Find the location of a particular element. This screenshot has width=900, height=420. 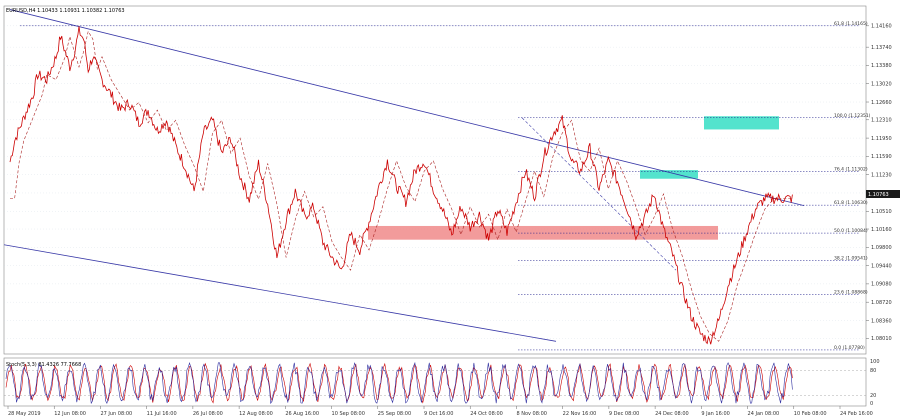

resistance-zone is located at coordinates (543, 232).